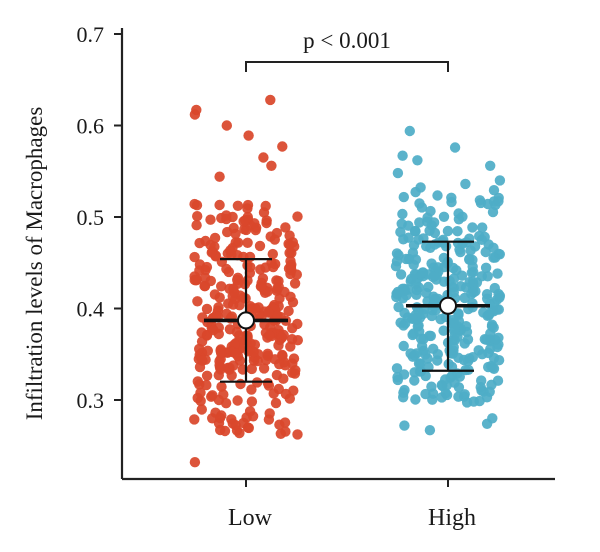 Image resolution: width=600 pixels, height=552 pixels. What do you see at coordinates (91, 400) in the screenshot?
I see `y-tick-label: 0.3` at bounding box center [91, 400].